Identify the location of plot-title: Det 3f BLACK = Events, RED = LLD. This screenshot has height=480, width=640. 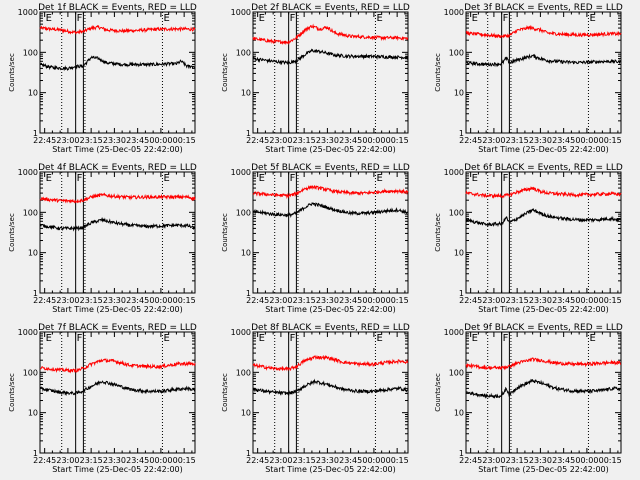
(543, 8).